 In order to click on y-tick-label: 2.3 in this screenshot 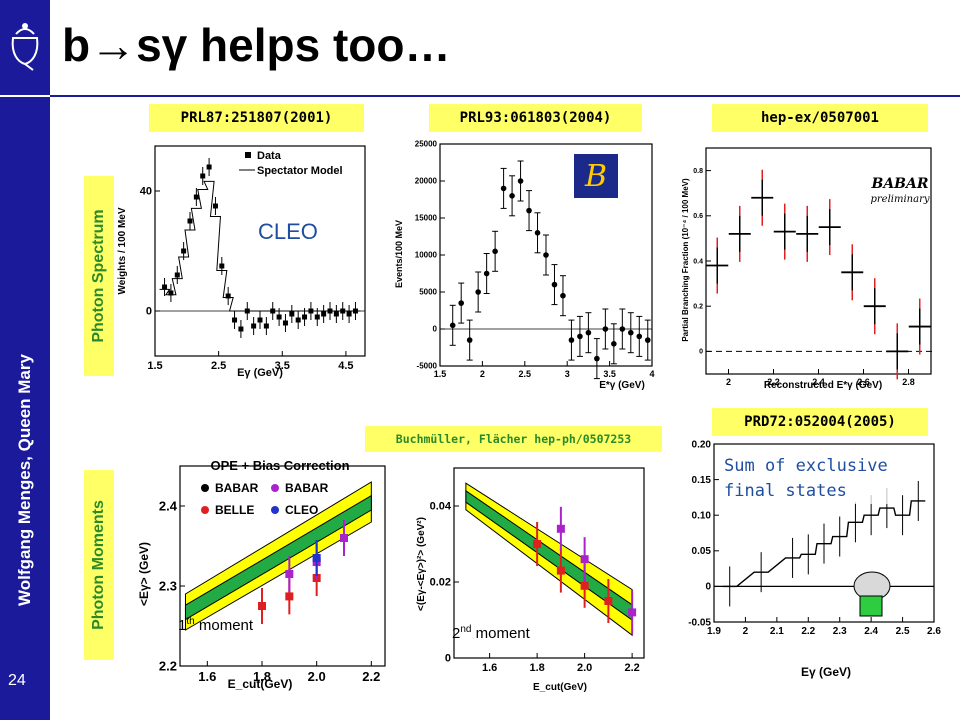, I will do `click(168, 585)`.